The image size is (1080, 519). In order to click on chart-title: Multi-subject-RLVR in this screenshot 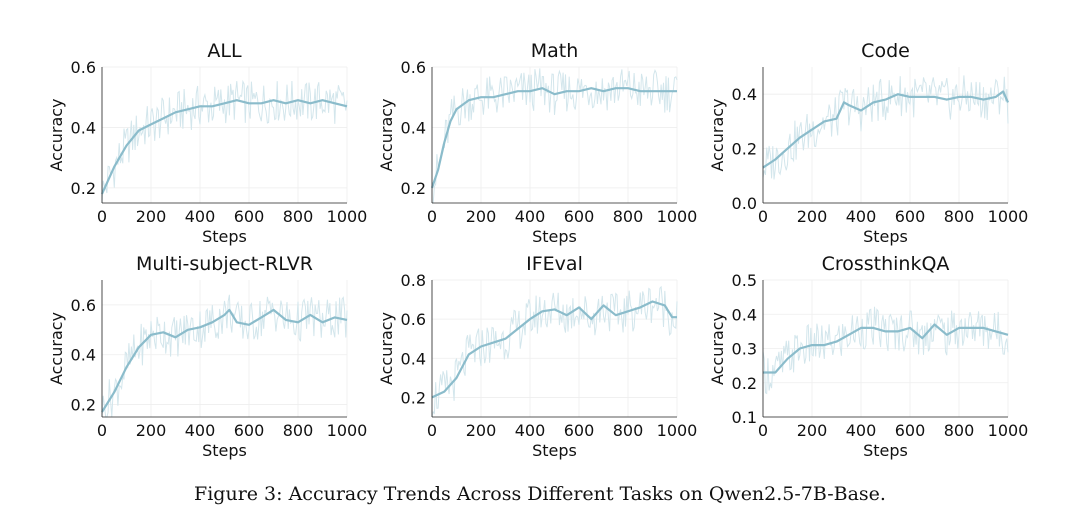, I will do `click(224, 264)`.